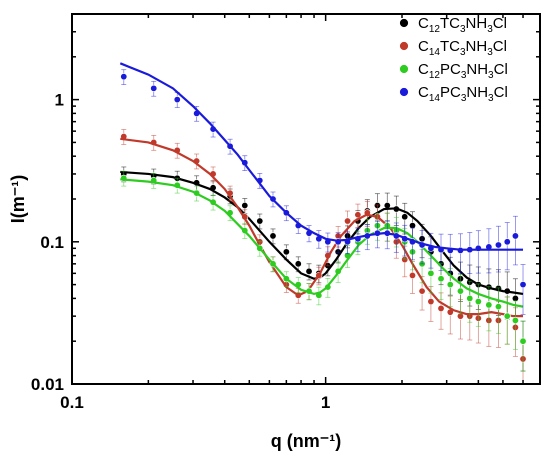  What do you see at coordinates (325, 402) in the screenshot?
I see `x-tick-label: 1` at bounding box center [325, 402].